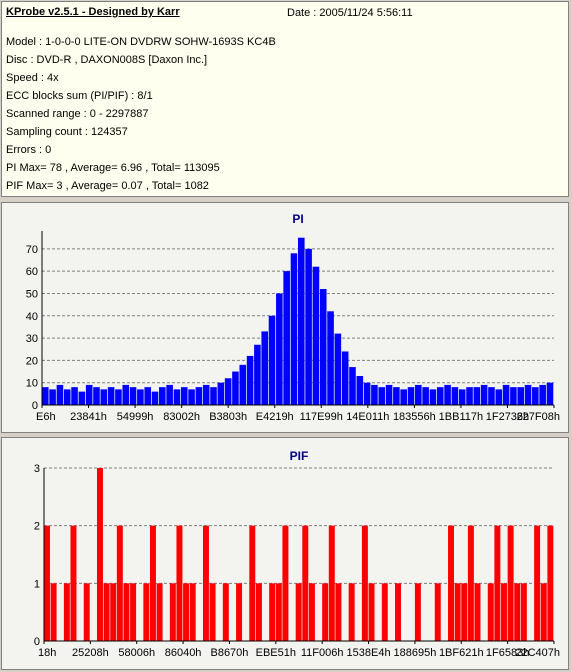 This screenshot has width=572, height=672. What do you see at coordinates (46, 417) in the screenshot?
I see `x-tick-label: E6h` at bounding box center [46, 417].